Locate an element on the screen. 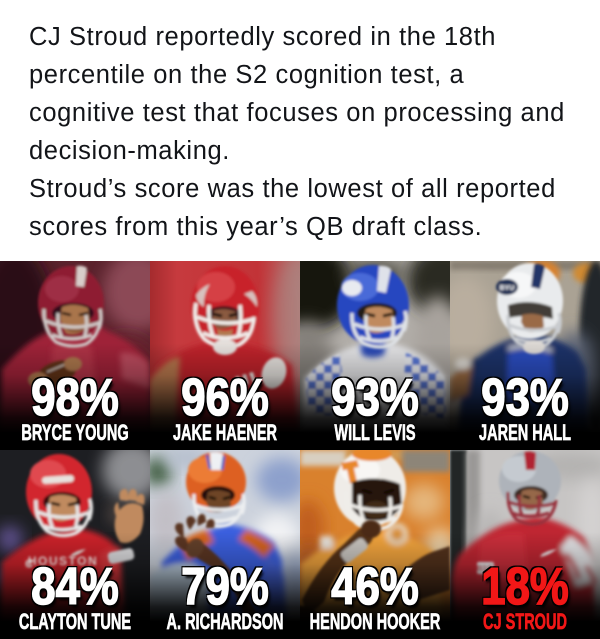 Image resolution: width=600 pixels, height=639 pixels. svg-text: BYU is located at coordinates (507, 288).